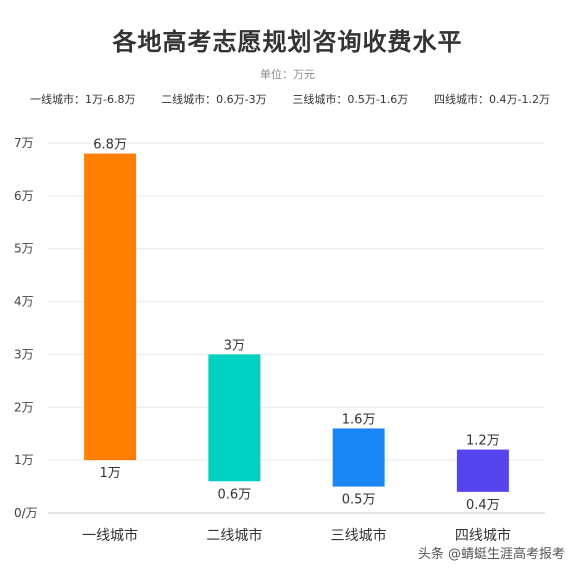 Image resolution: width=575 pixels, height=570 pixels. What do you see at coordinates (359, 535) in the screenshot?
I see `x-tick-label: 三线城市` at bounding box center [359, 535].